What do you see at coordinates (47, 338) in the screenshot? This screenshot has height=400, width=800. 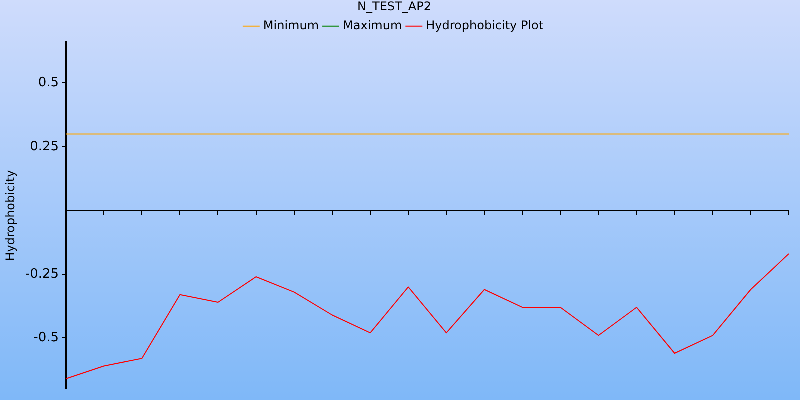 I see `y-tick-label: -0.5` at bounding box center [47, 338].